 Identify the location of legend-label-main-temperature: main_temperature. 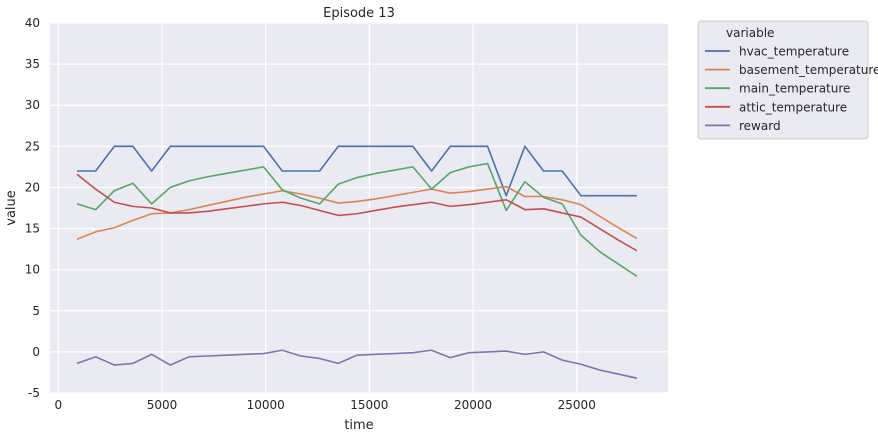
(794, 89).